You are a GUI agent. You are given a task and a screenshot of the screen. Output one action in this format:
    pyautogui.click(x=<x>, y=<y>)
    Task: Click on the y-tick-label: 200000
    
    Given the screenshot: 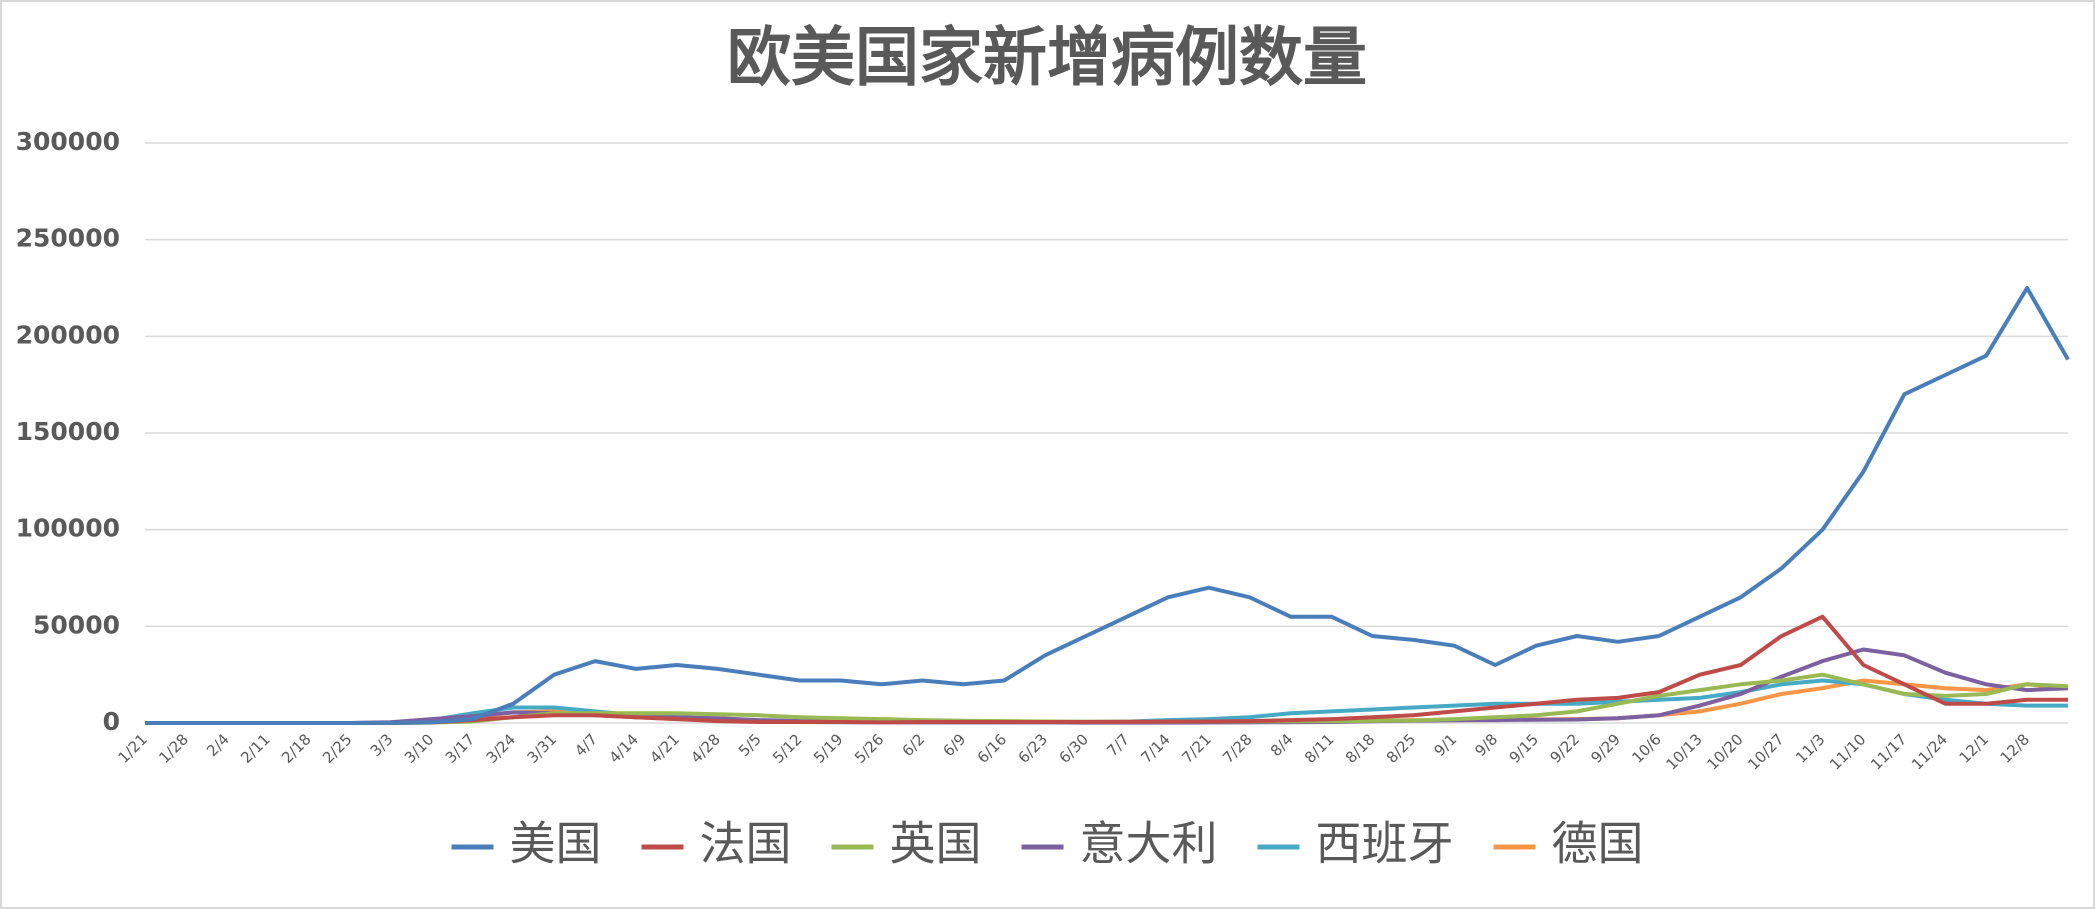 What is the action you would take?
    pyautogui.click(x=68, y=334)
    